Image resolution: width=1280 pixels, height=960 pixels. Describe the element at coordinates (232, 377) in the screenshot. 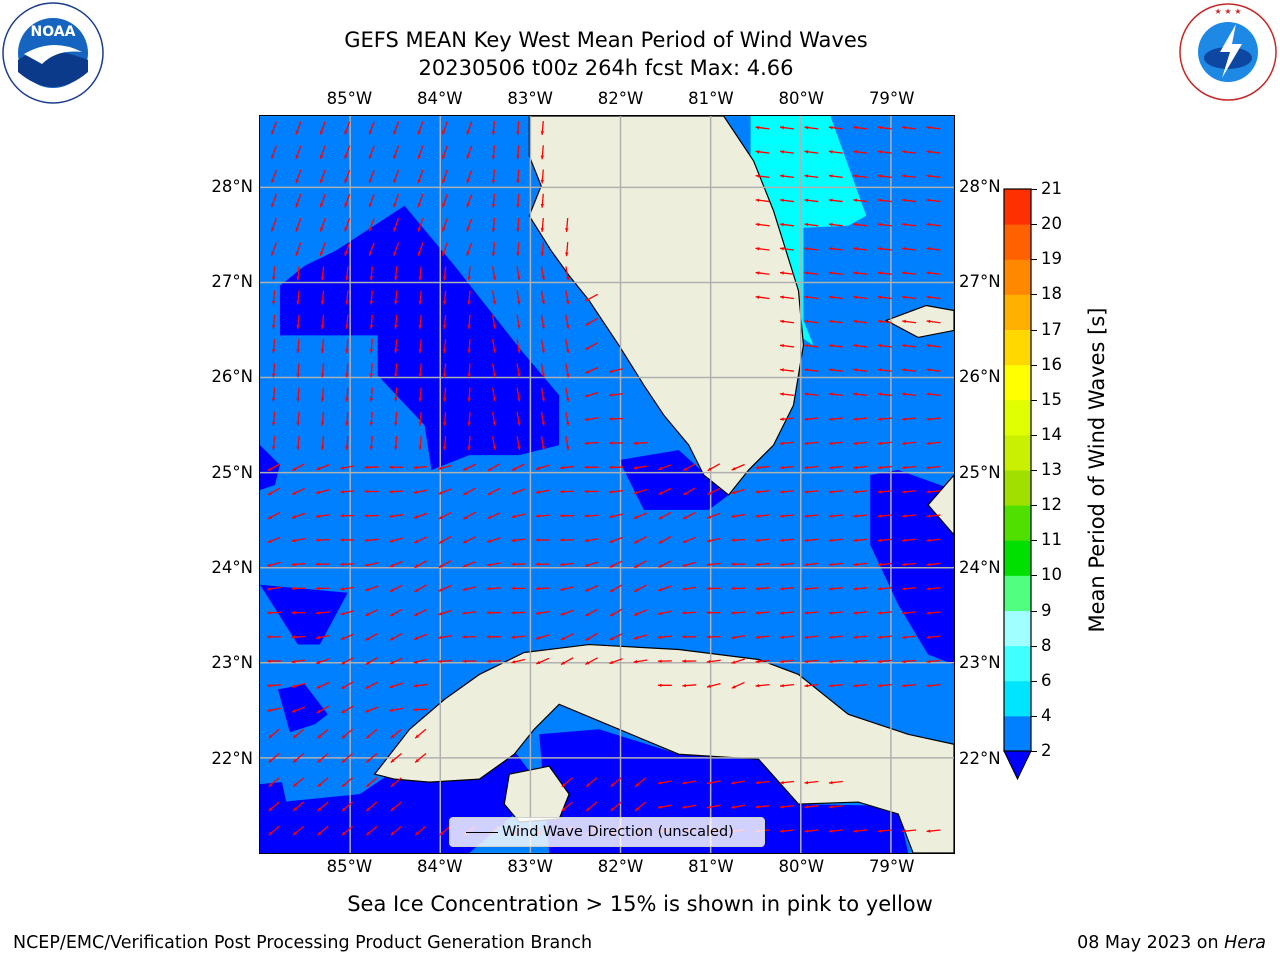

I see `lat-label-left: 26°N` at that location.